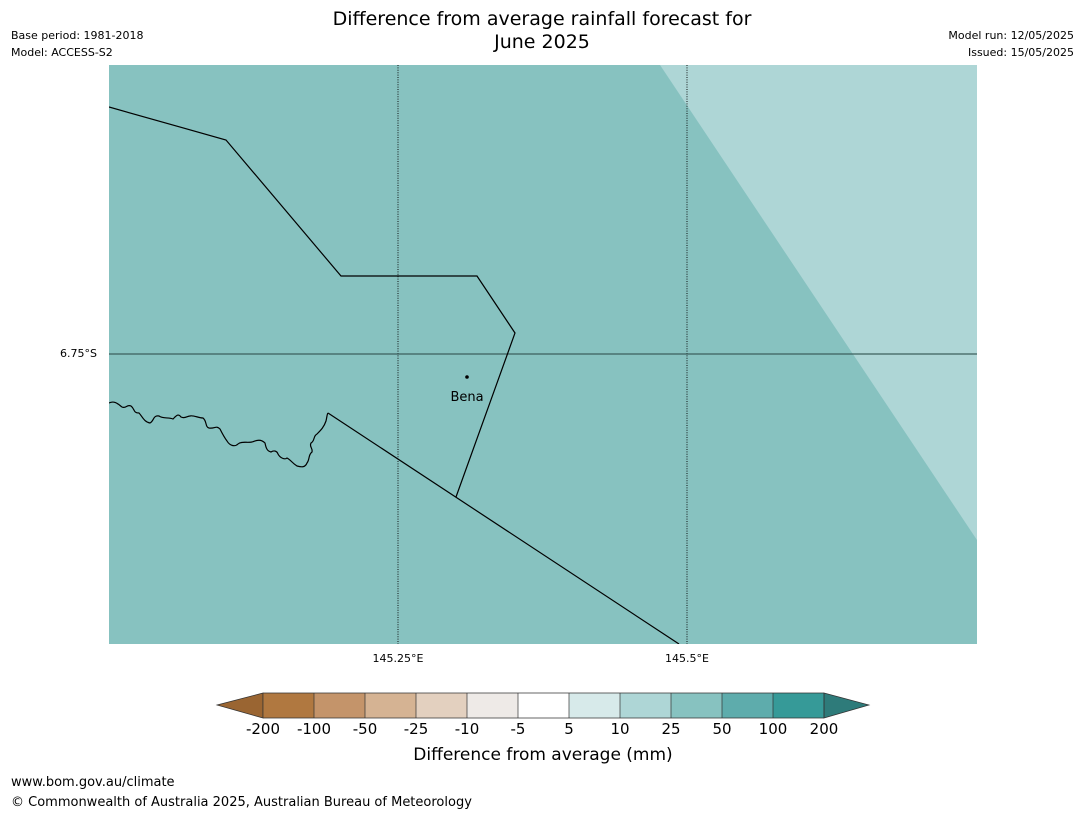 This screenshot has height=816, width=1085. What do you see at coordinates (687, 658) in the screenshot?
I see `lon-label-145-5e: 145.5°E` at bounding box center [687, 658].